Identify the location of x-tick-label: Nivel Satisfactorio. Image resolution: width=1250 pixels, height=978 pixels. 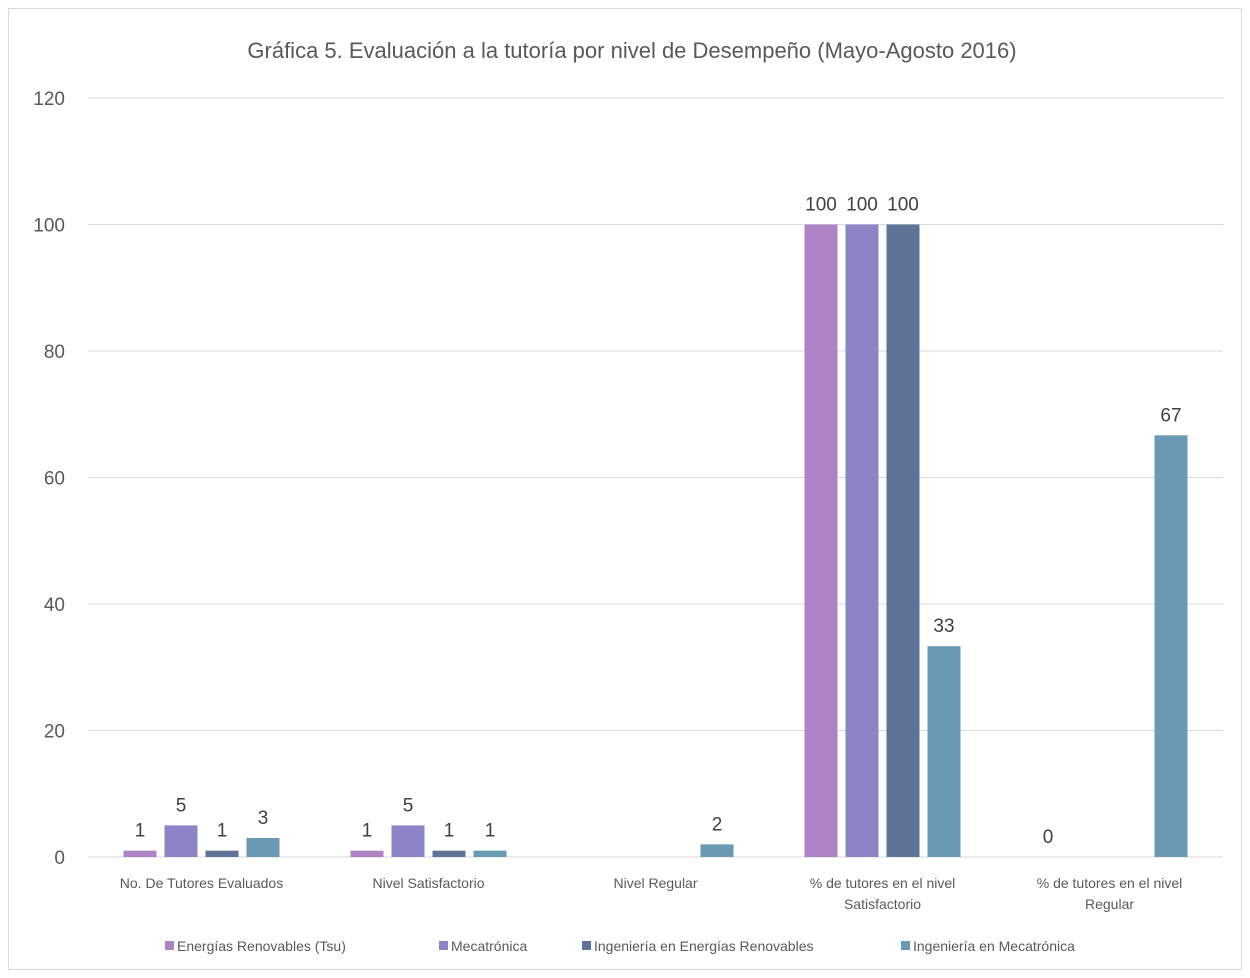
(428, 883).